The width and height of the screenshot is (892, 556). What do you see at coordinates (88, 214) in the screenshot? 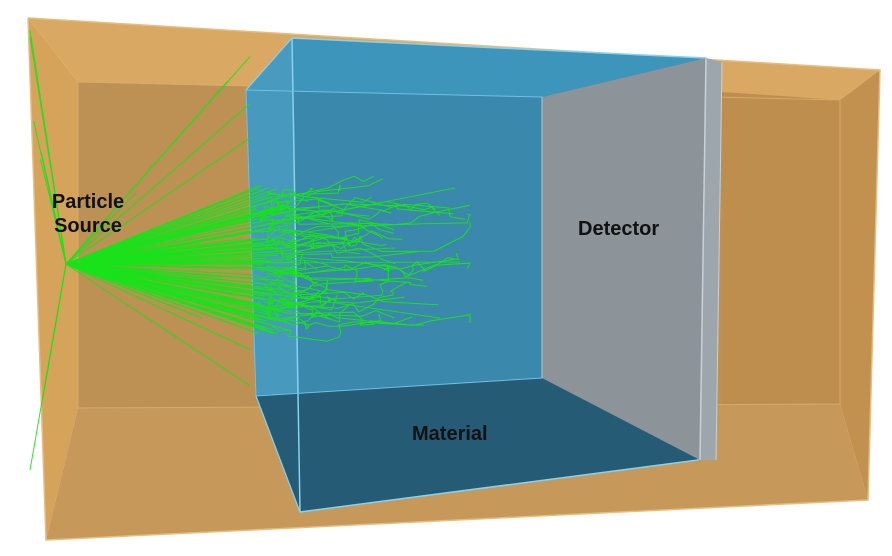
I see `particle-source-label: Particle Source` at bounding box center [88, 214].